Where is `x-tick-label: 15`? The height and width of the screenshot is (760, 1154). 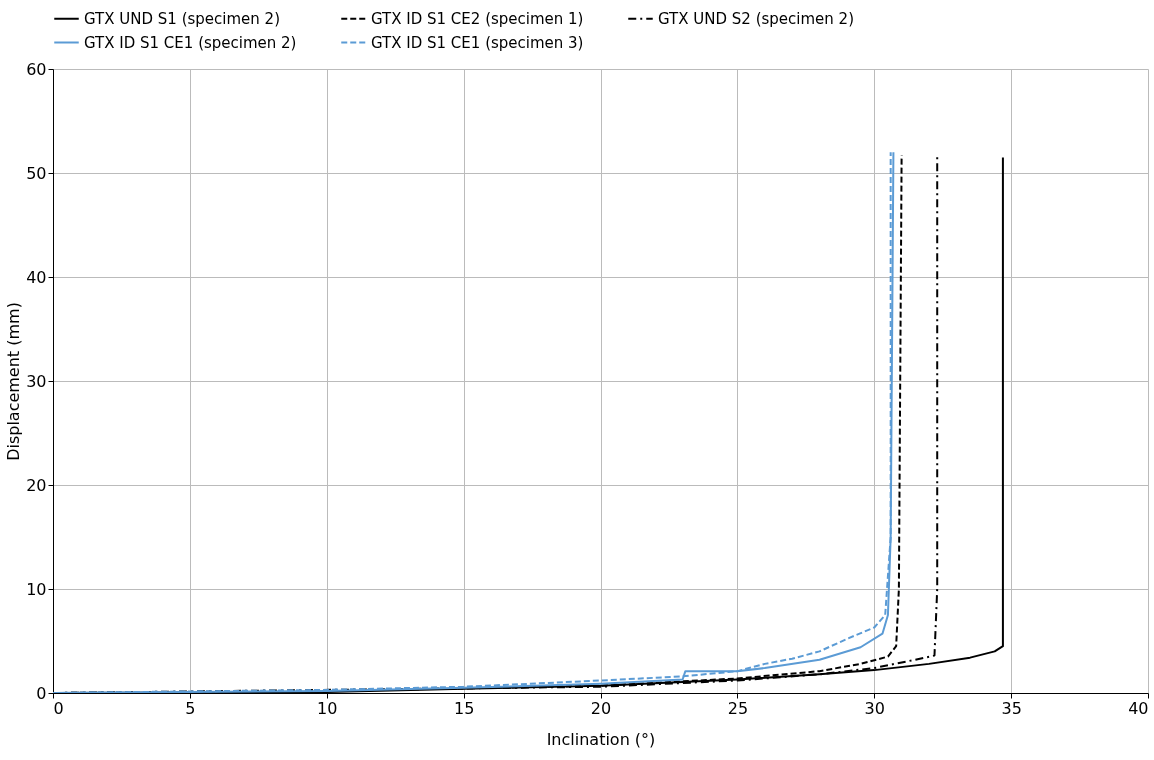
x-tick-label: 15 is located at coordinates (464, 708).